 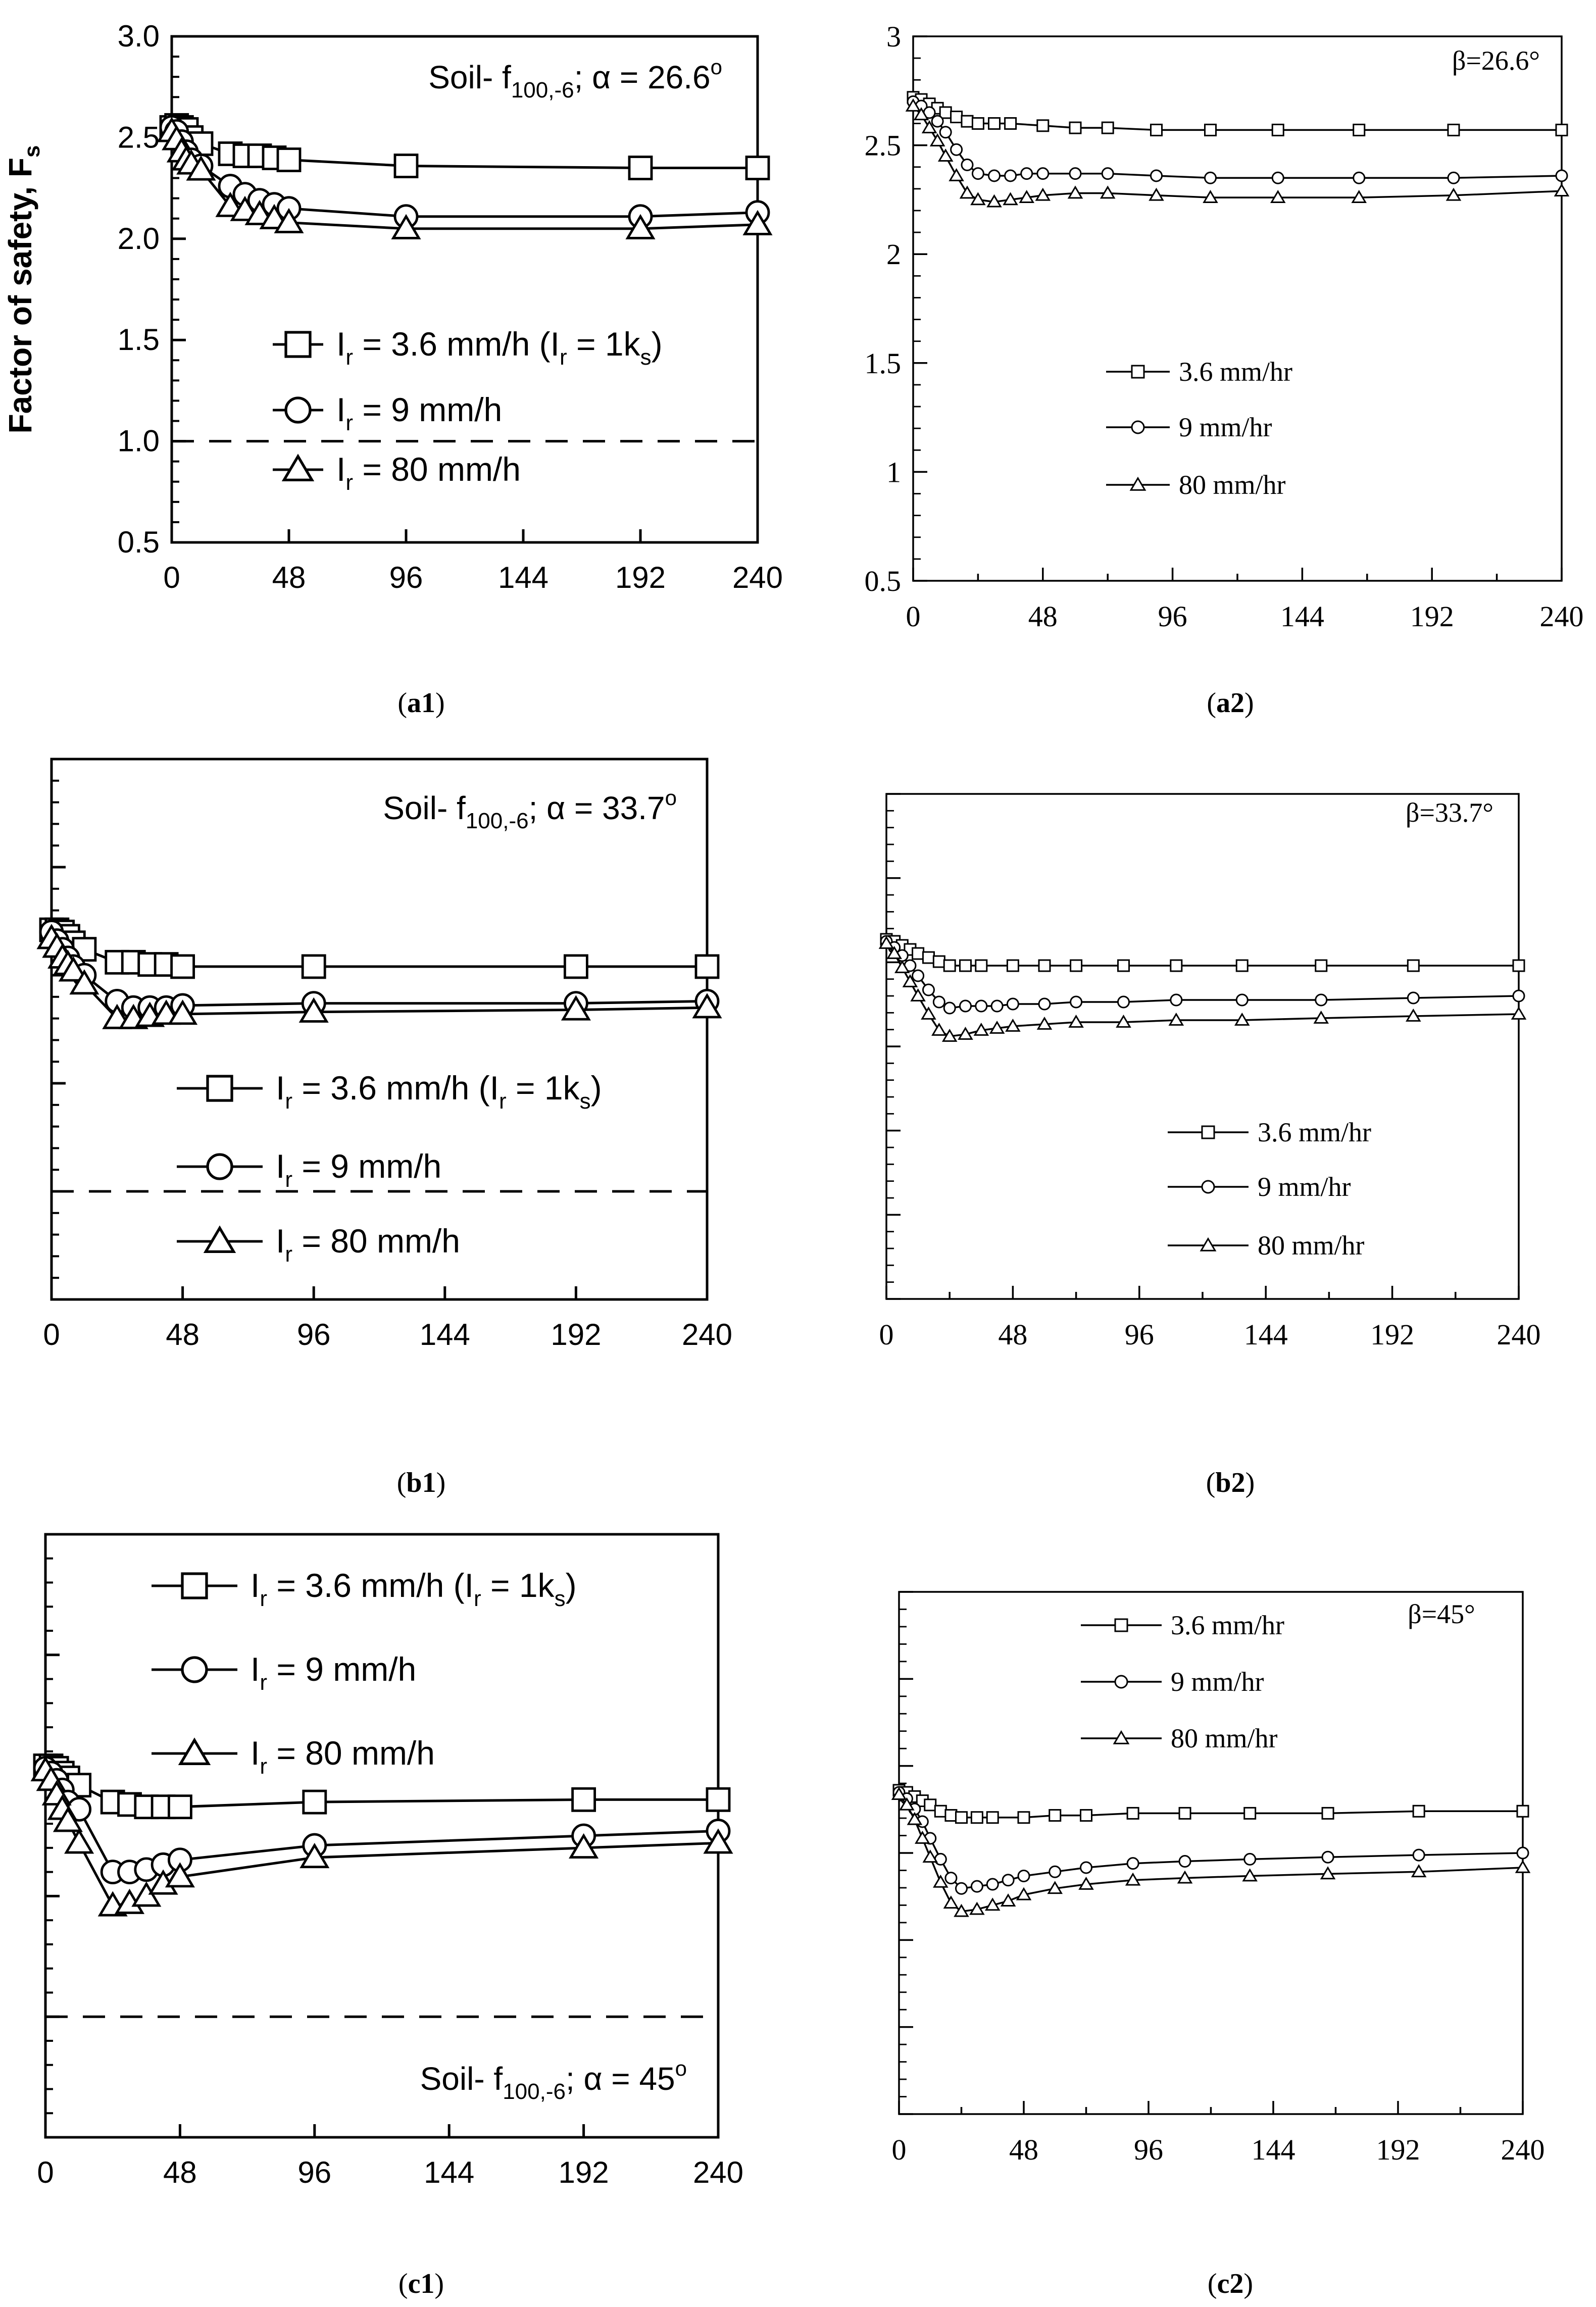 I want to click on plot-frame-b2, so click(x=1202, y=1047).